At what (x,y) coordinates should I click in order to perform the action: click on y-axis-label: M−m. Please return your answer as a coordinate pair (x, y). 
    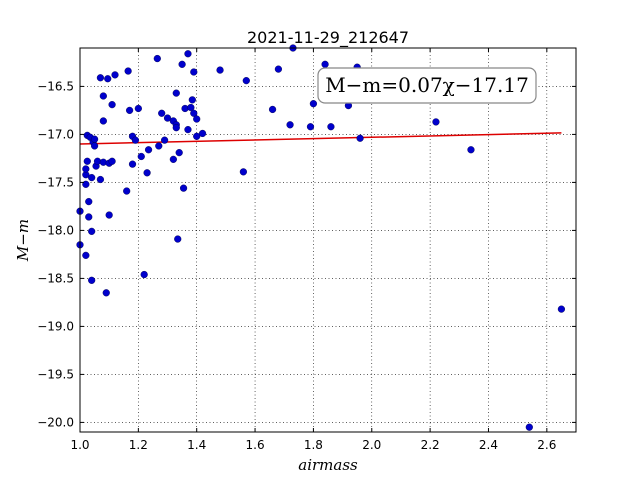
    Looking at the image, I should click on (23, 240).